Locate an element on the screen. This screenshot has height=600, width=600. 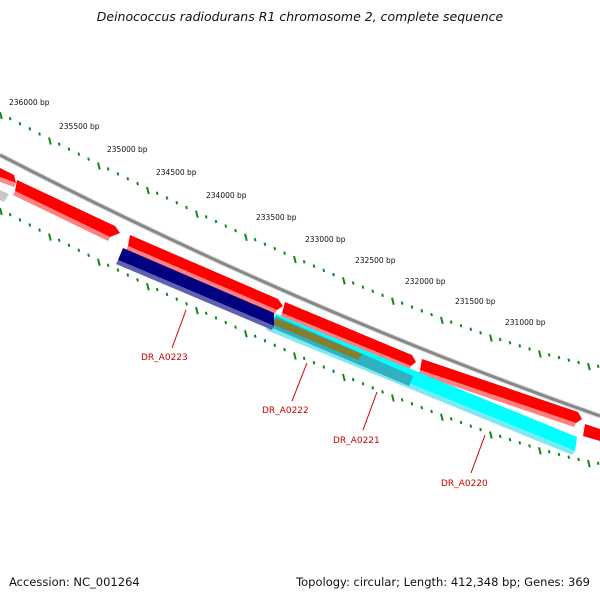
ruler-label: 233500 bp is located at coordinates (276, 217).